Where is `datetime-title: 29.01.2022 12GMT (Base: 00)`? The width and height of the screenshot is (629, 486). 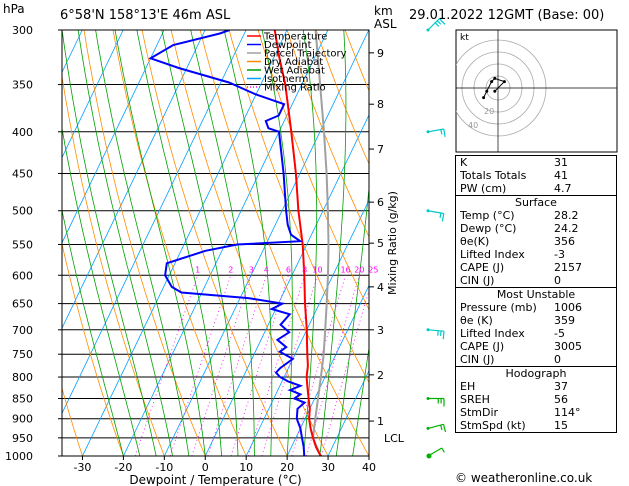
datetime-title: 29.01.2022 12GMT (Base: 00) is located at coordinates (507, 15).